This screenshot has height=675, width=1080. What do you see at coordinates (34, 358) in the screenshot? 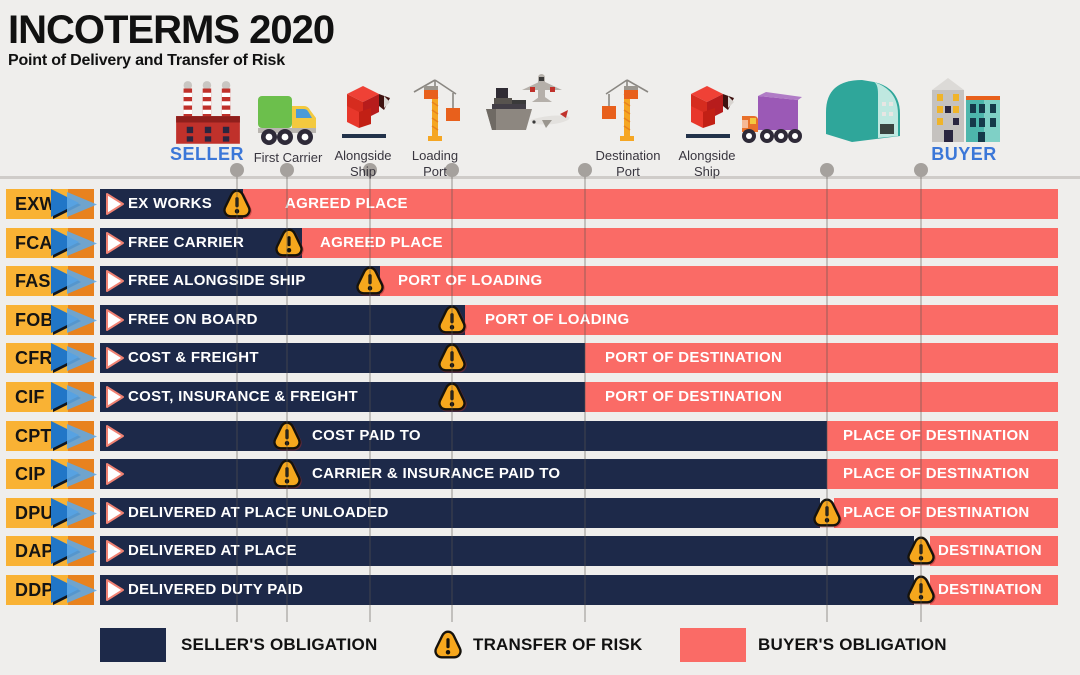
I see `term-code: CFR` at bounding box center [34, 358].